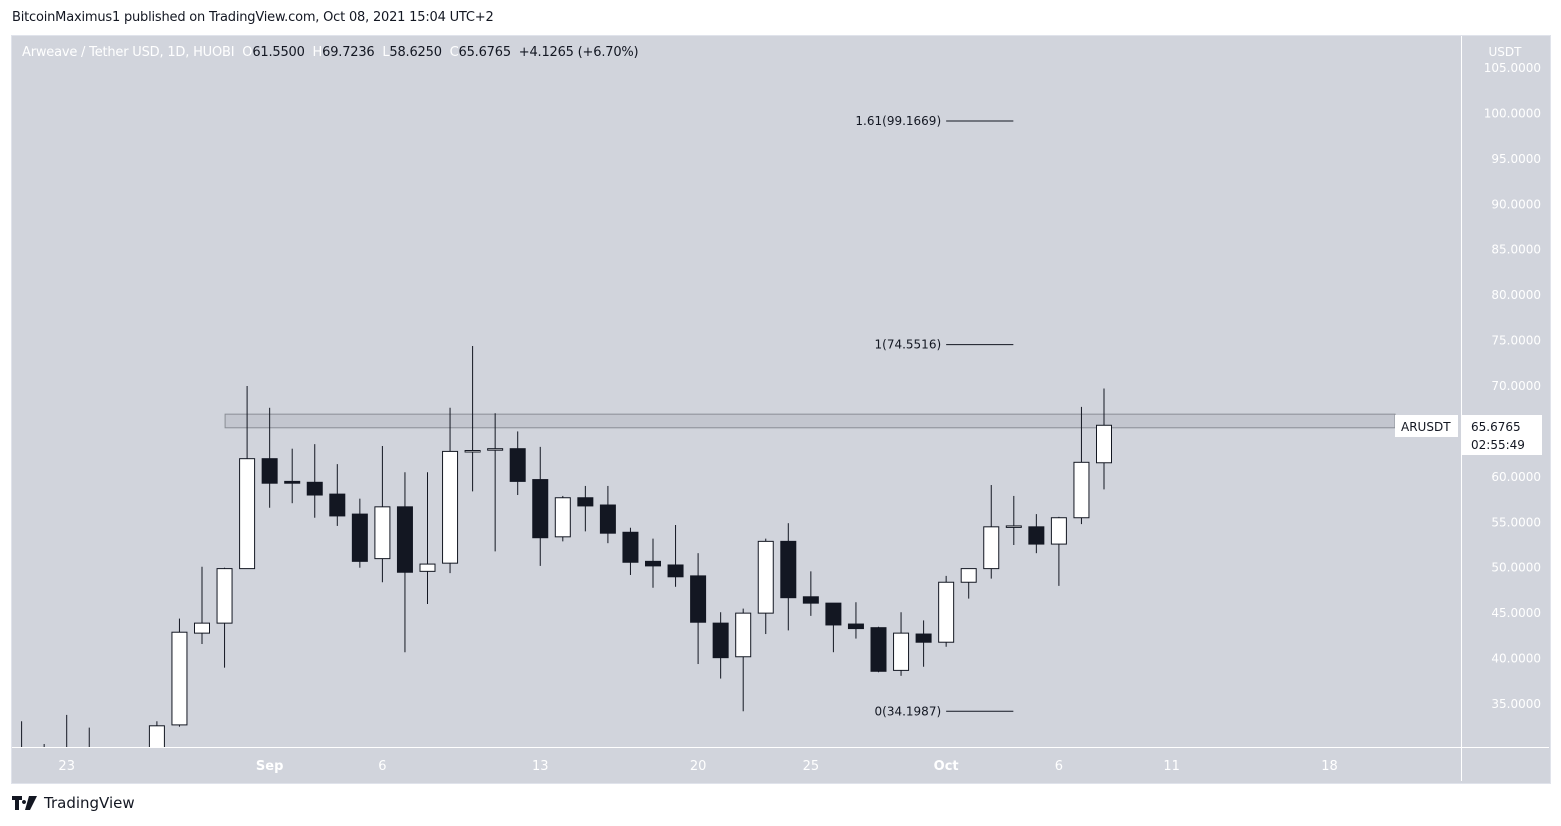  I want to click on low-key: L, so click(386, 52).